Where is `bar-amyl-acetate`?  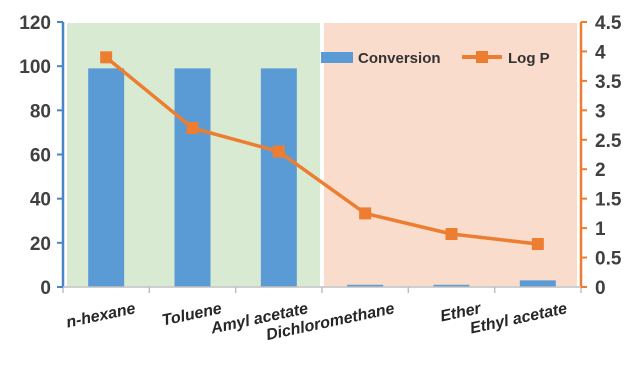
bar-amyl-acetate is located at coordinates (278, 177).